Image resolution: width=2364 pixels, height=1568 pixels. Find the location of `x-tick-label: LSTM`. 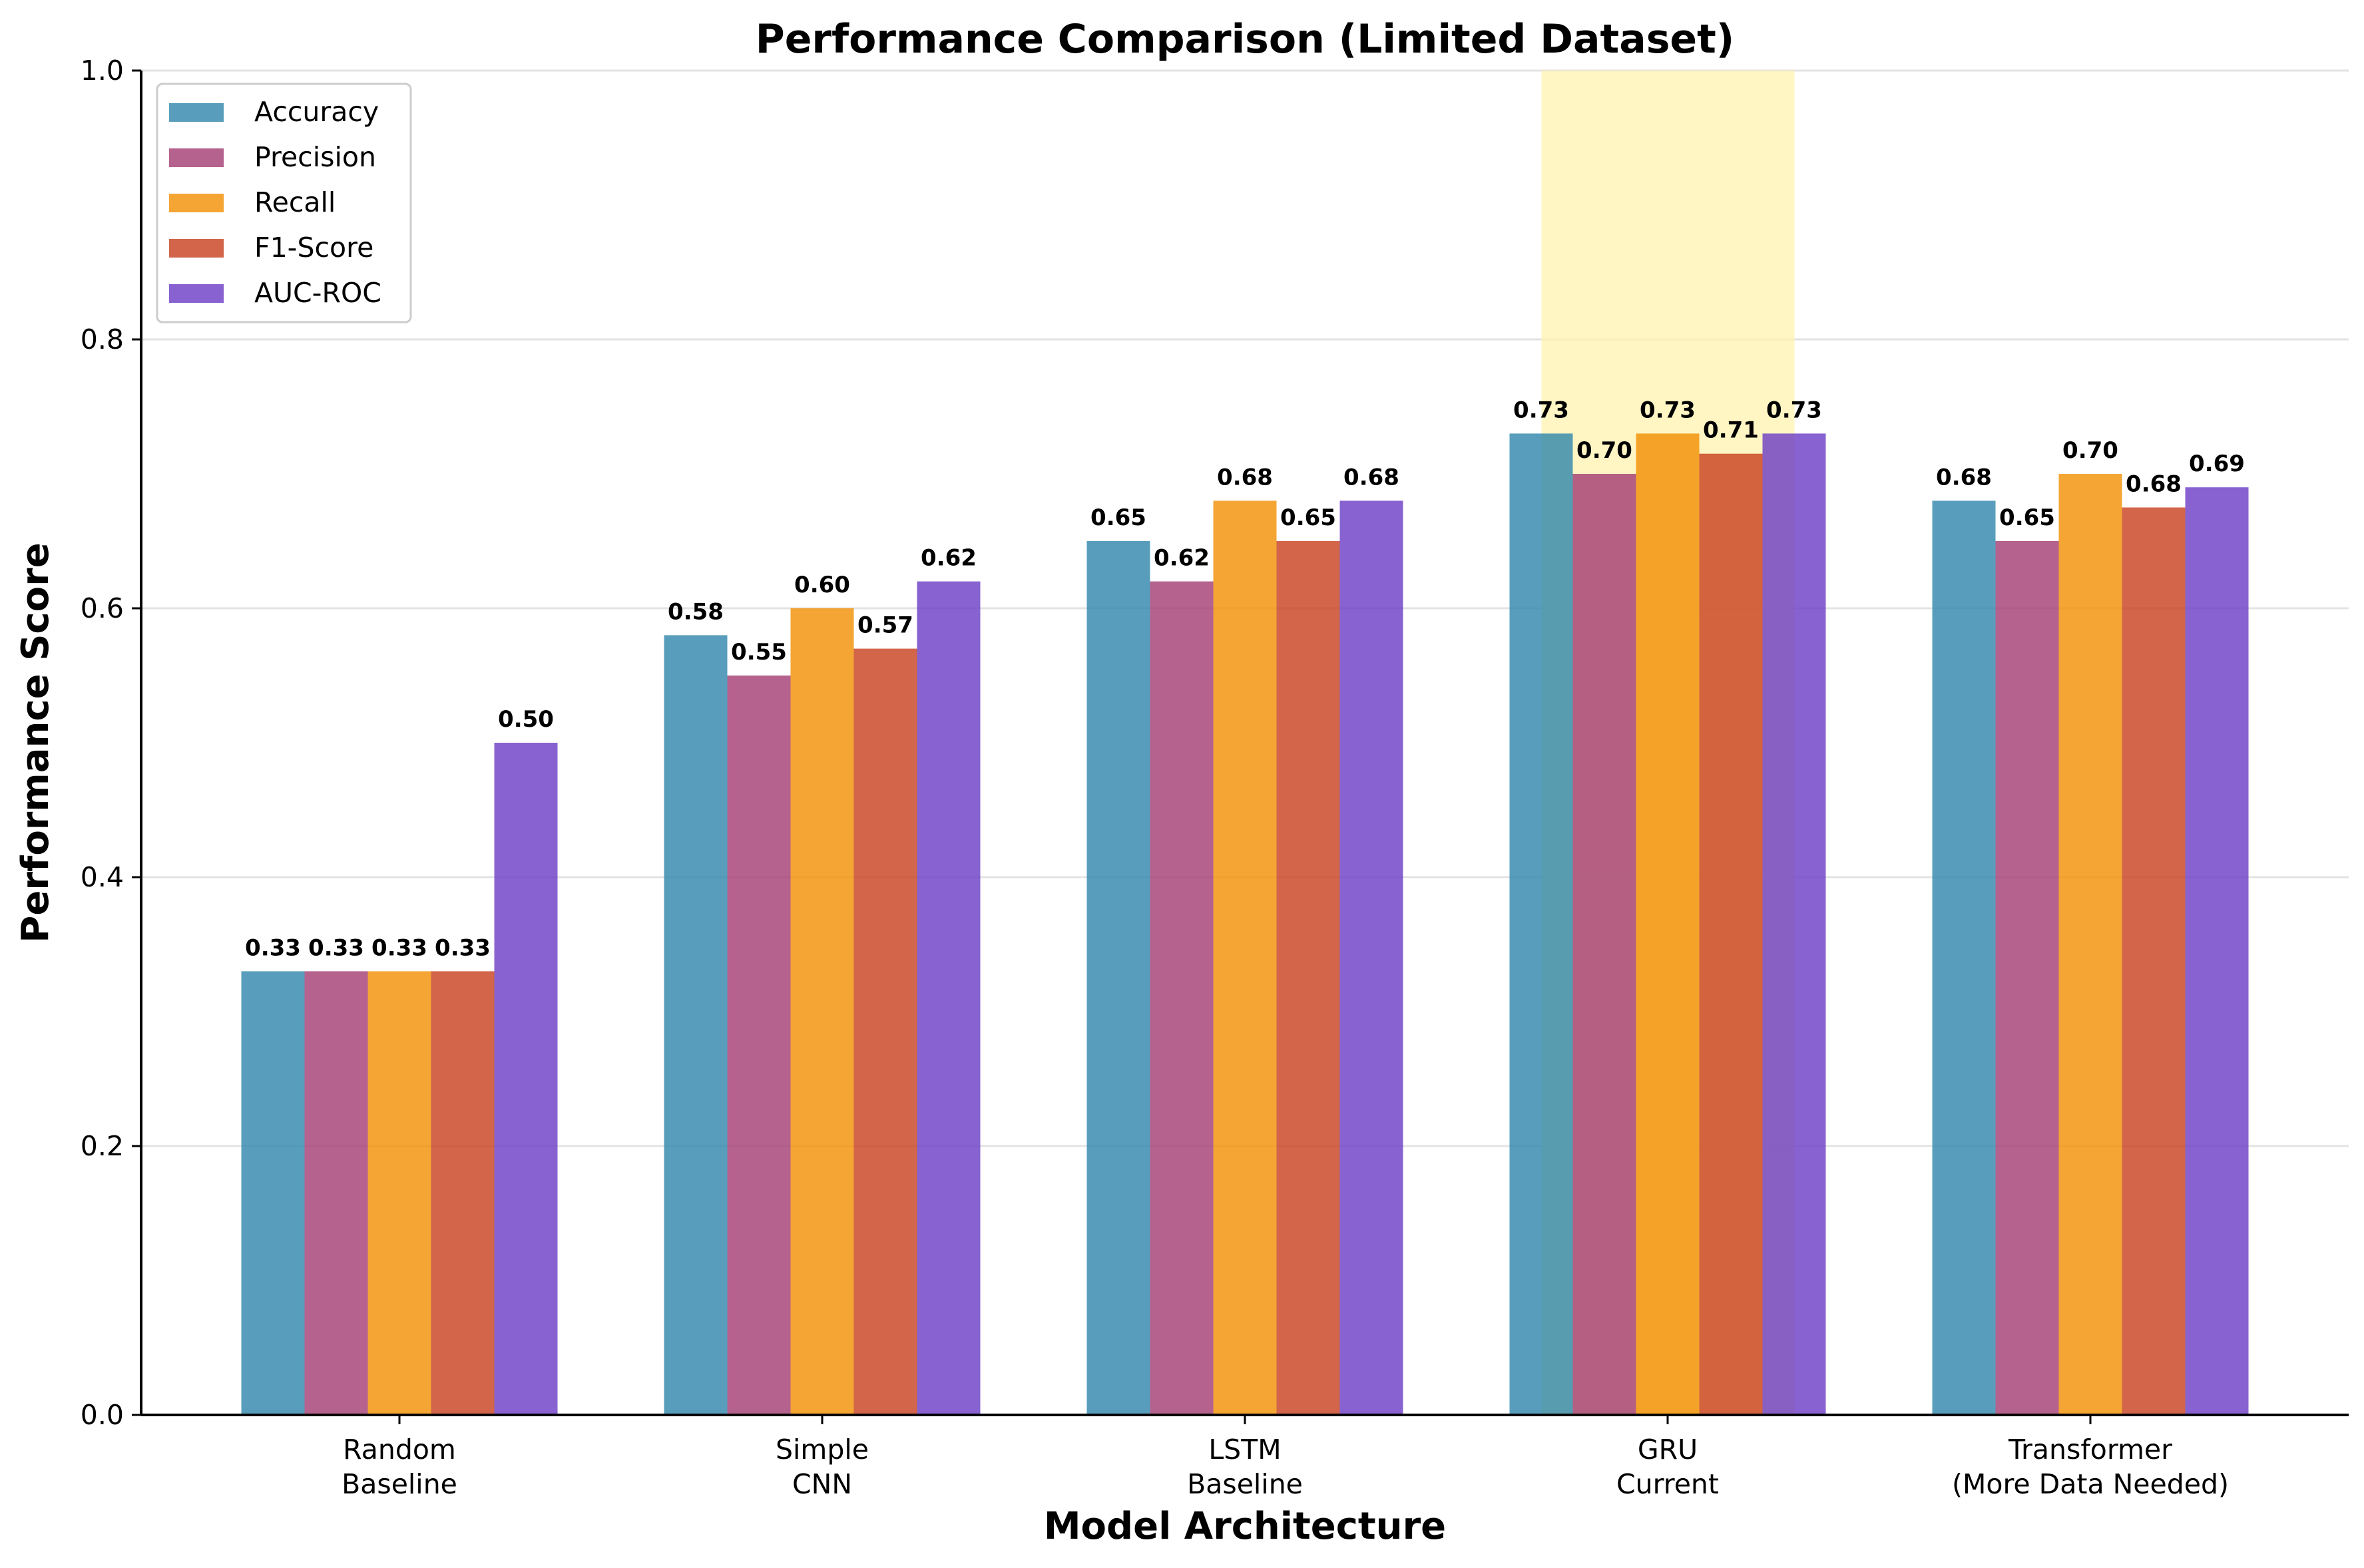

x-tick-label: LSTM is located at coordinates (1244, 1450).